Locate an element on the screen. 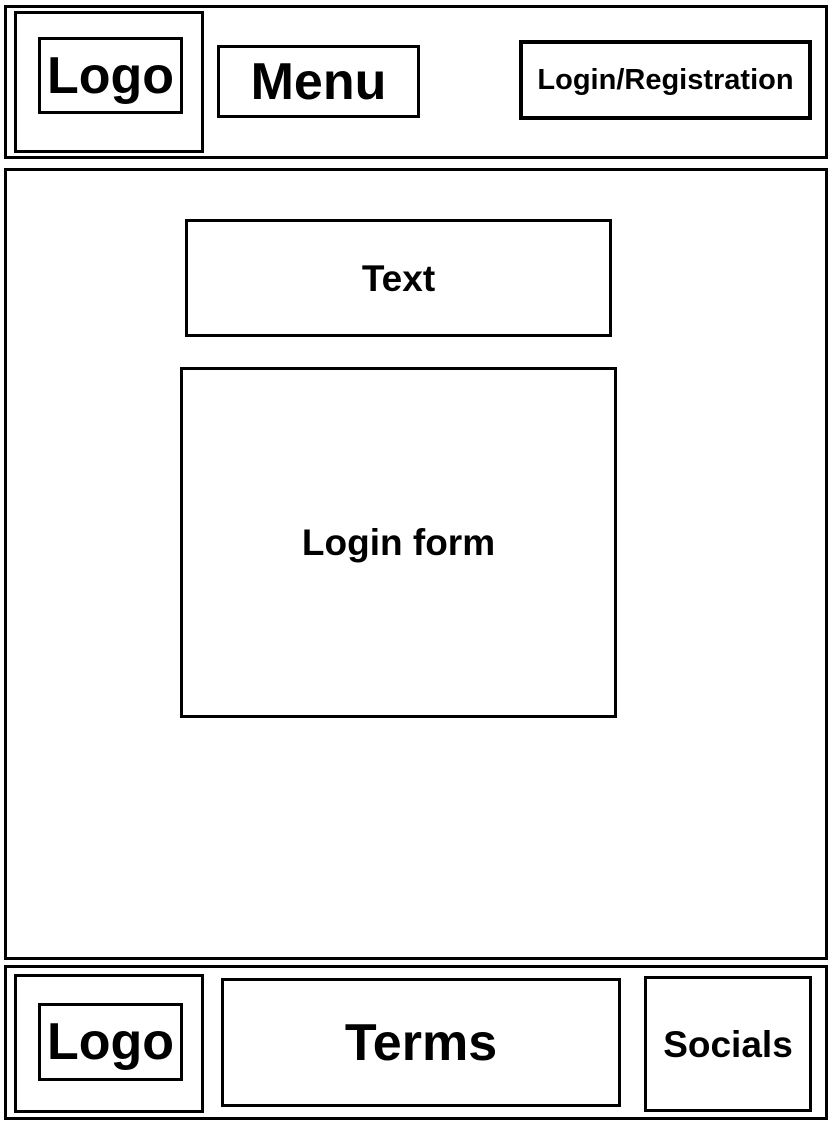 The height and width of the screenshot is (1127, 832). socials-label: Socials is located at coordinates (728, 1044).